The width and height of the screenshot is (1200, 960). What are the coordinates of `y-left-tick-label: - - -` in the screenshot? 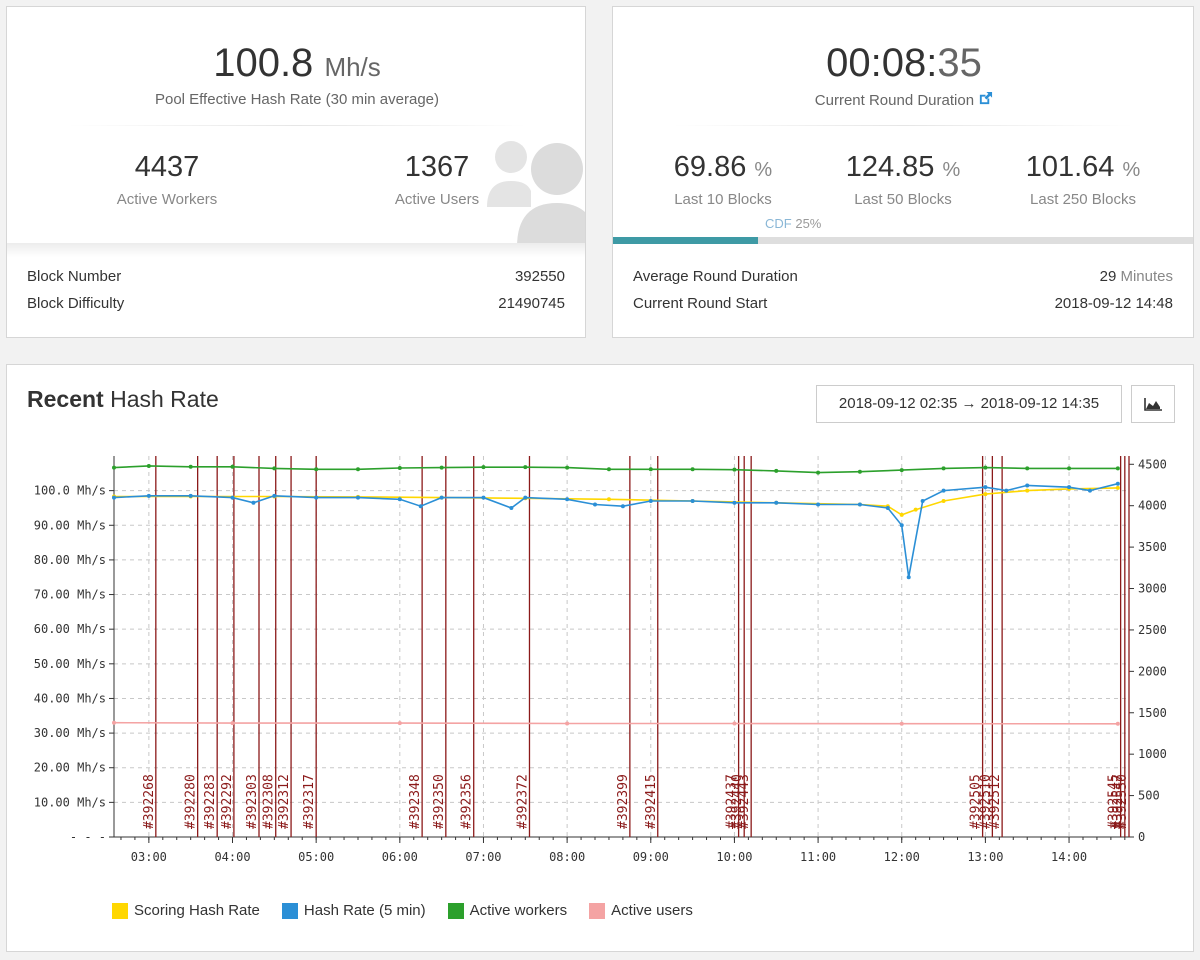 It's located at (88, 837).